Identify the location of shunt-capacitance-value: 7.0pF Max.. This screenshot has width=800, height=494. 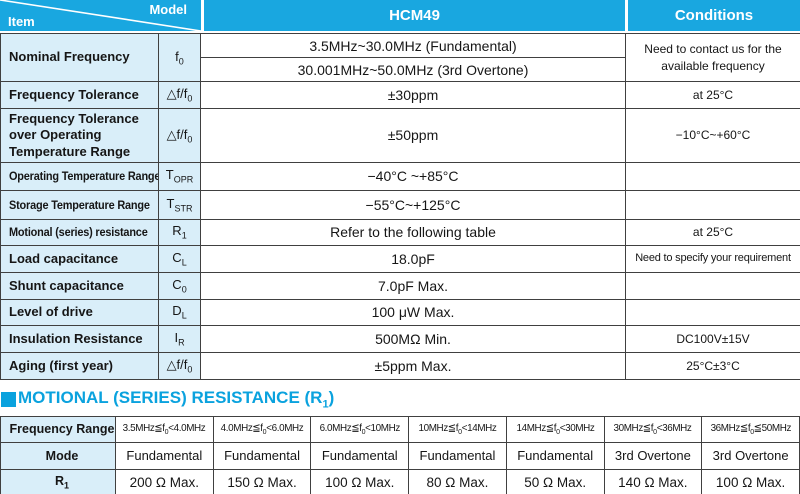
(413, 285).